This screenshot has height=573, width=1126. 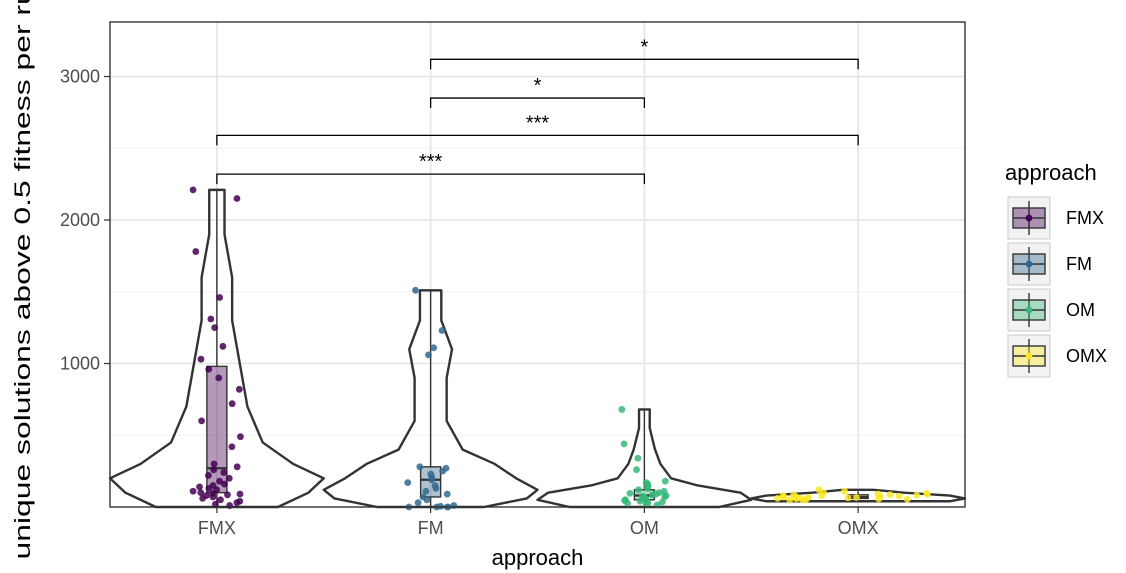 I want to click on violin-omx, so click(x=858, y=495).